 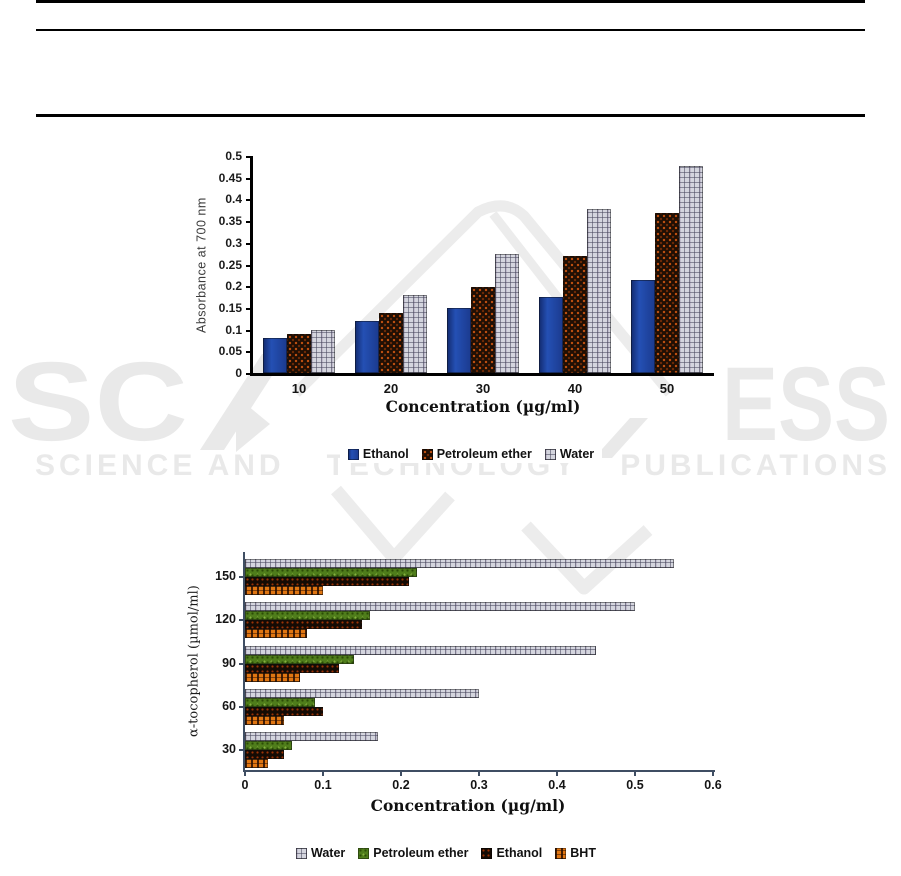 I want to click on legend-item-ethanol: Ethanol, so click(x=511, y=853).